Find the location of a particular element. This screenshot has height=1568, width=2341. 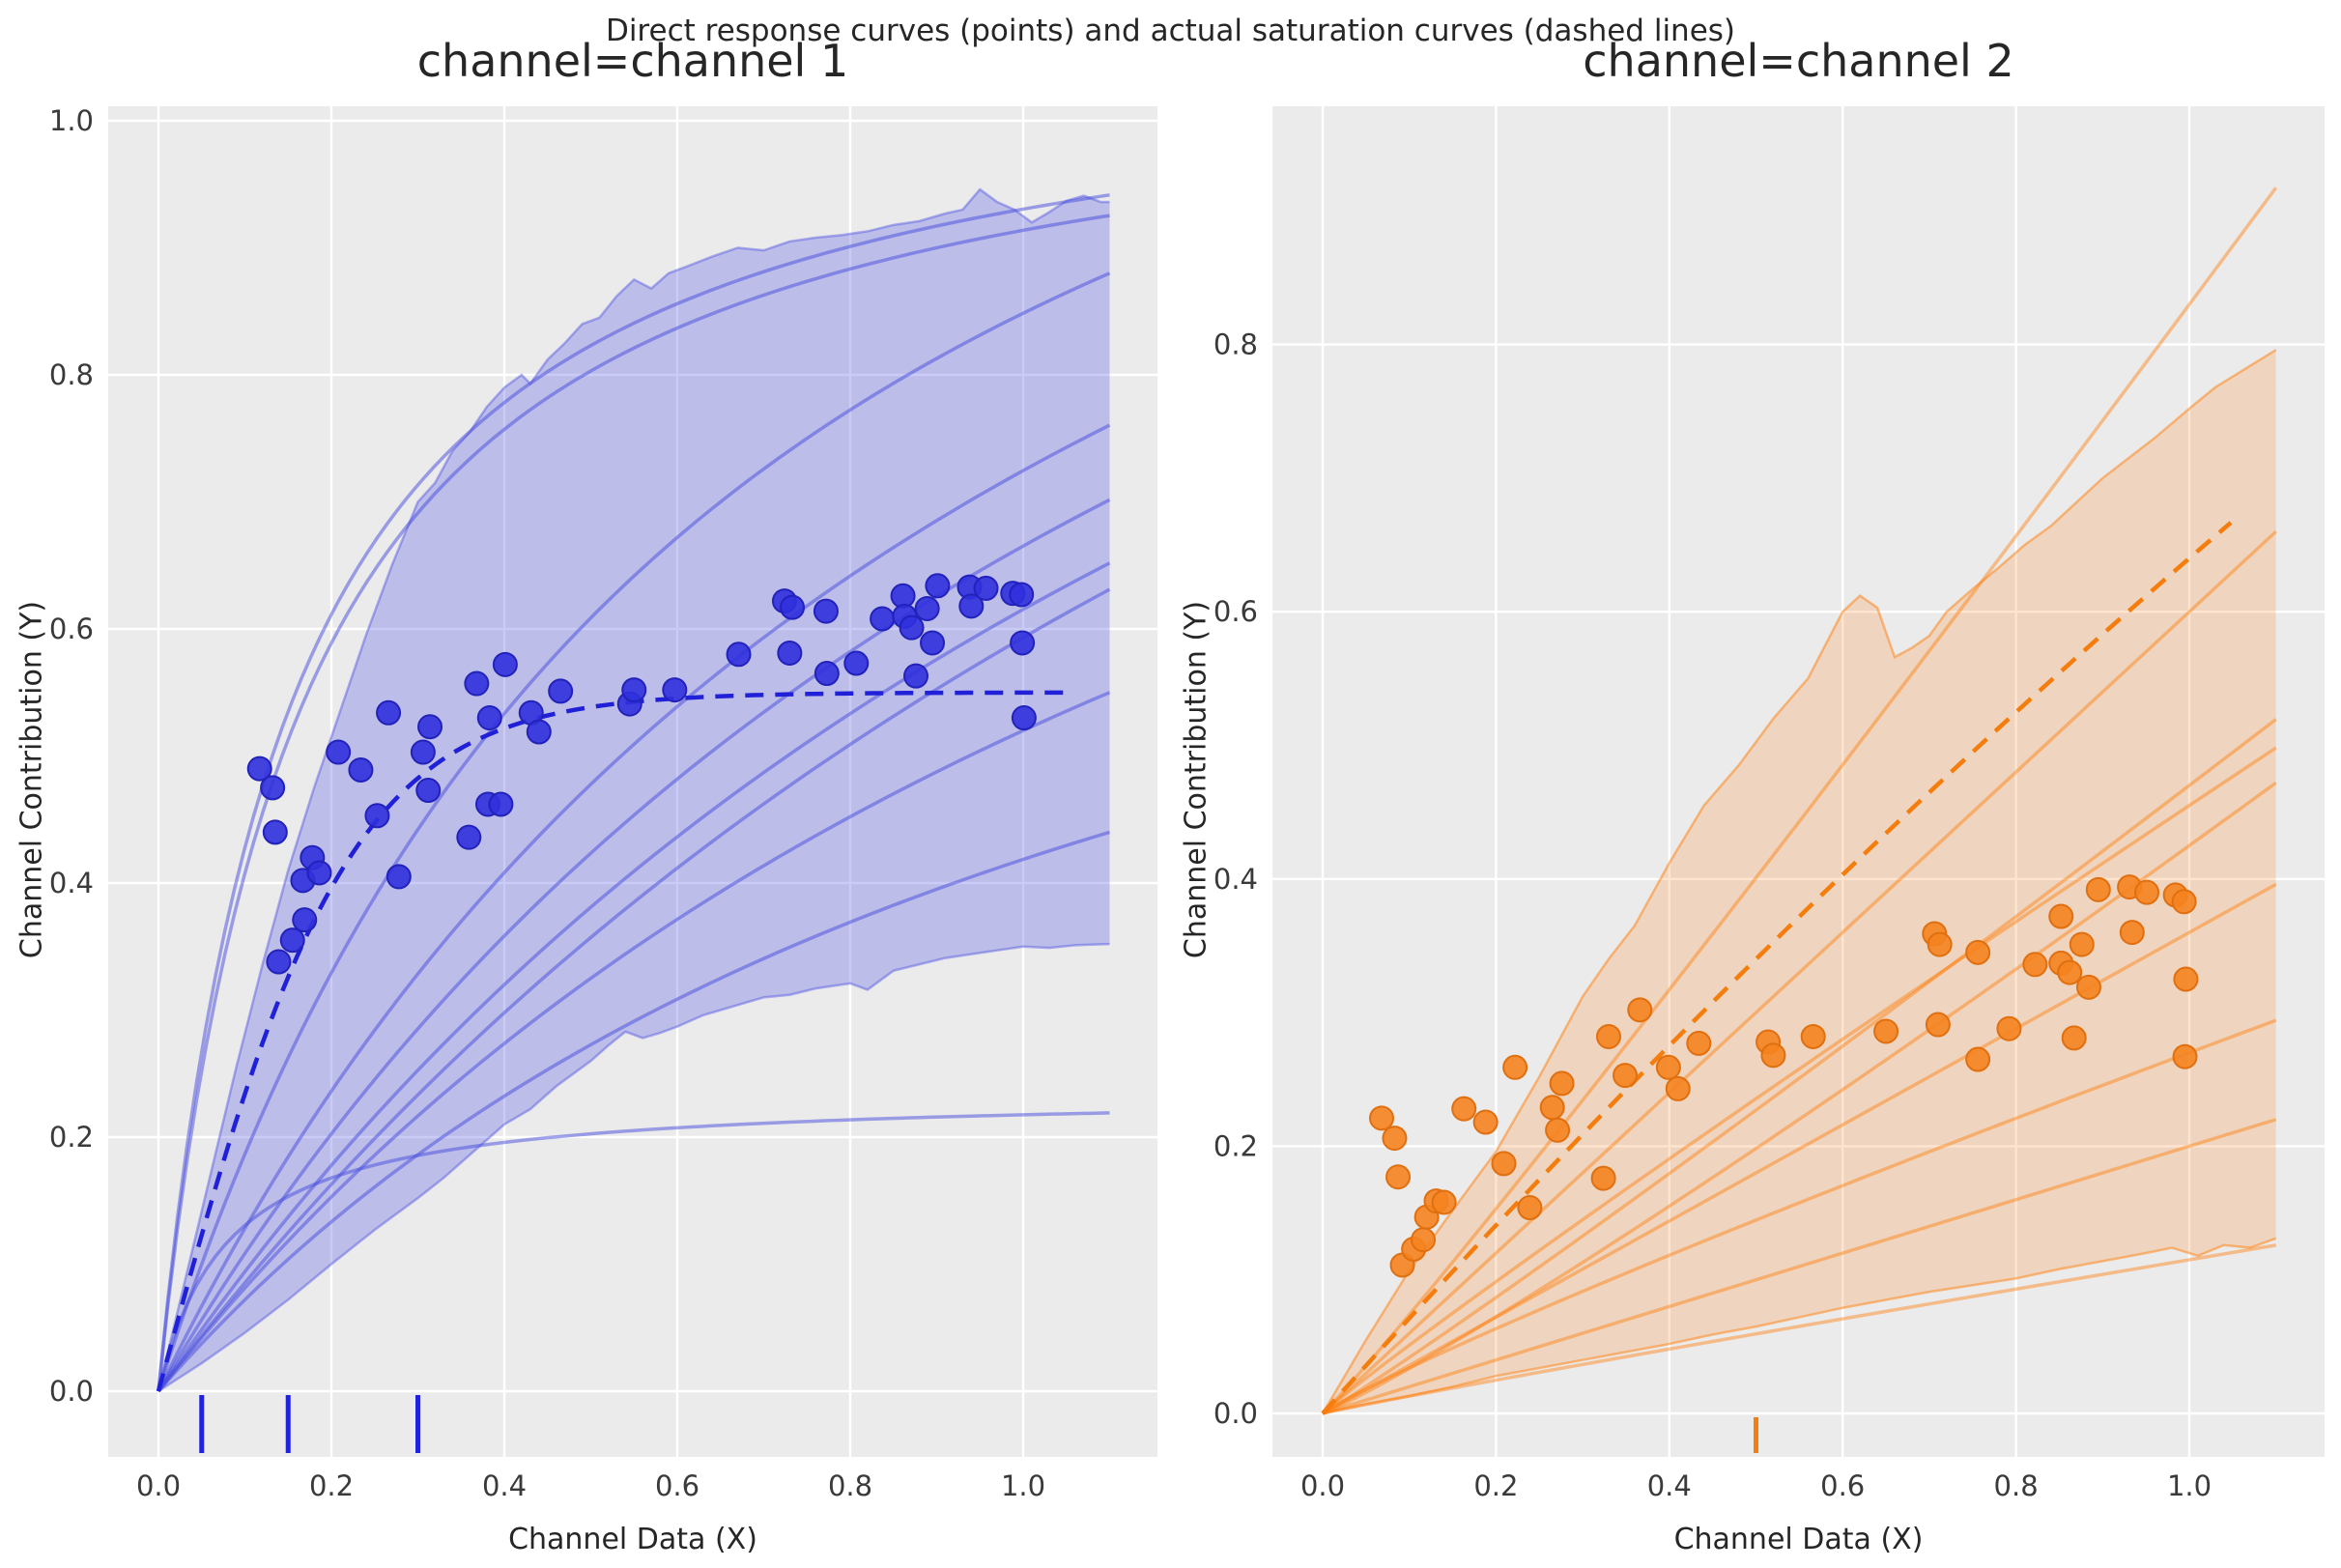

panel1-xaxis-label: Channel Data (X) is located at coordinates (632, 1539).